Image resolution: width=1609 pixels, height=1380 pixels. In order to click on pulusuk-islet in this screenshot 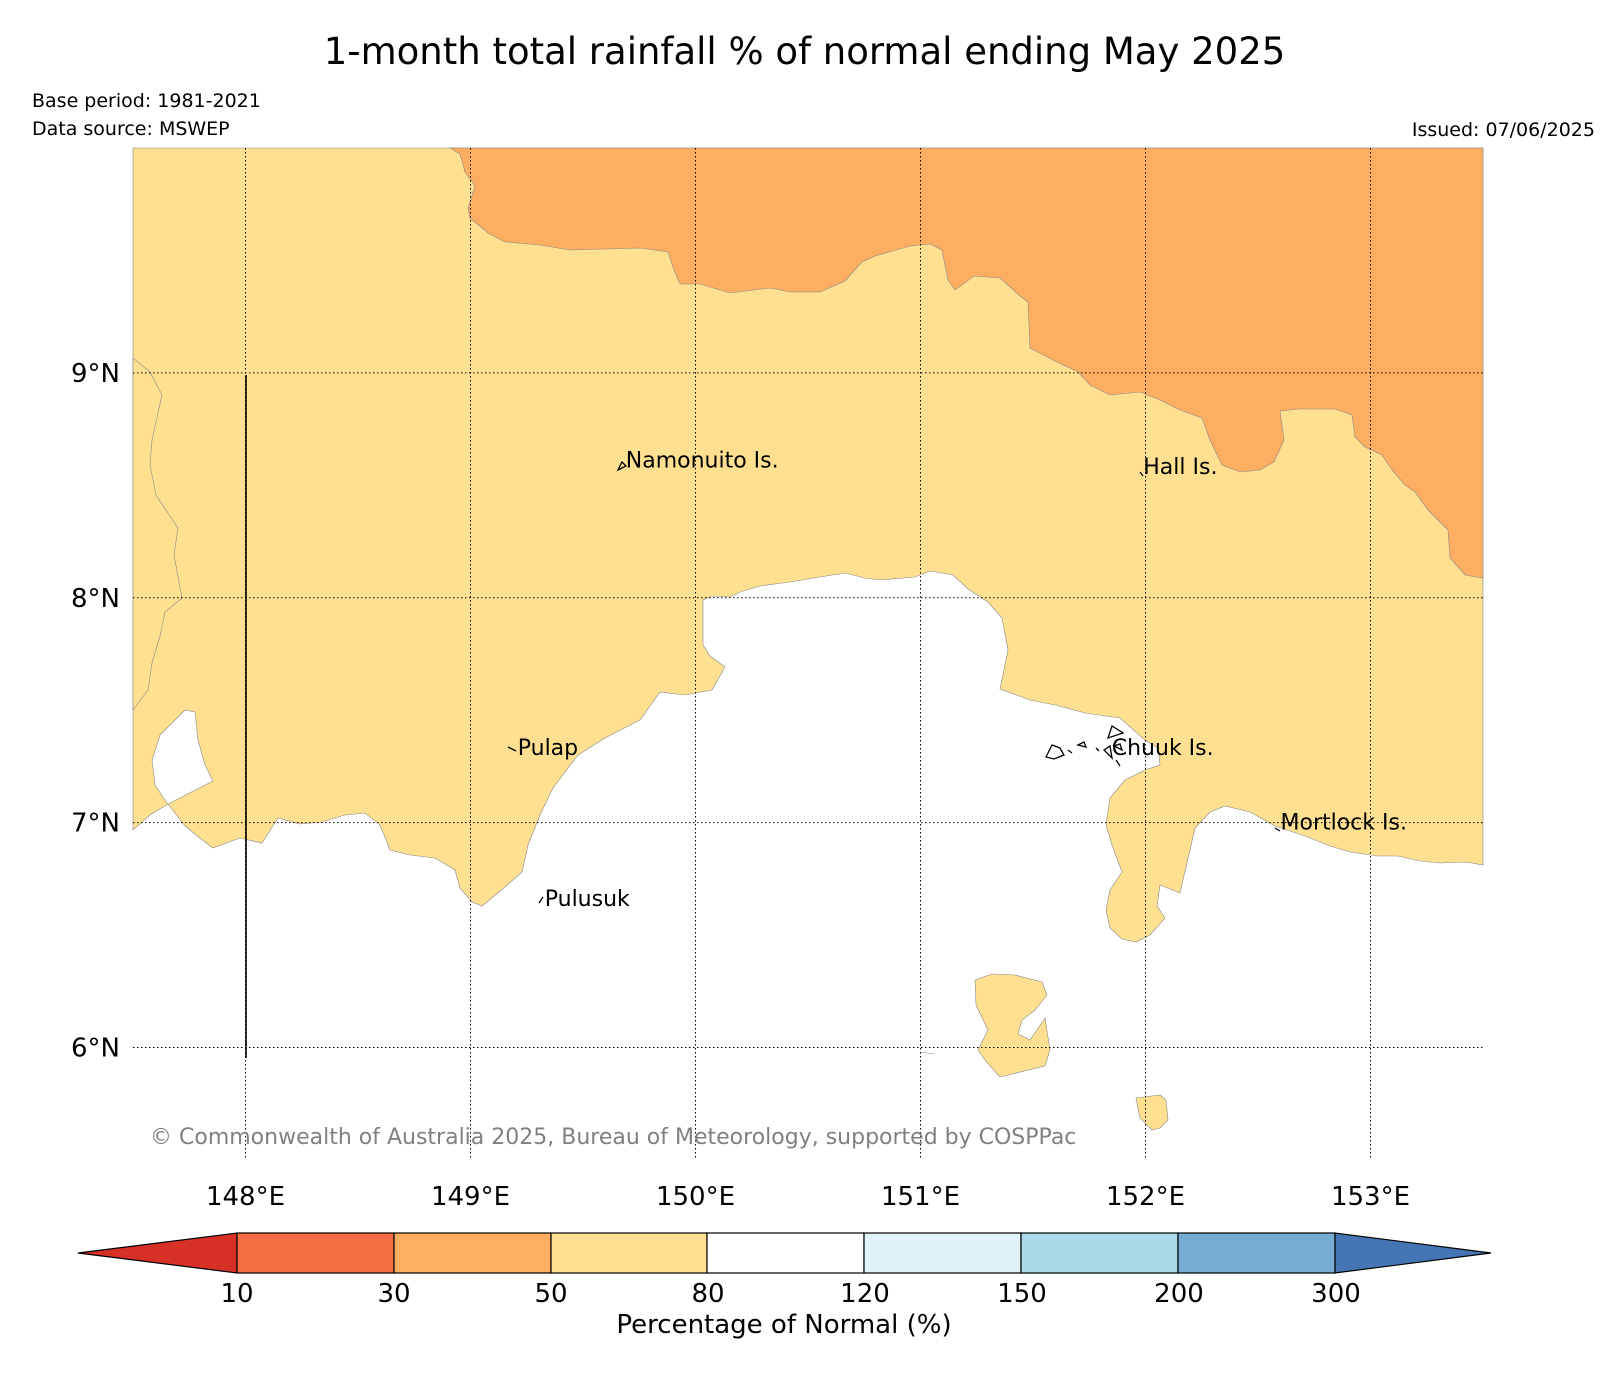, I will do `click(541, 900)`.